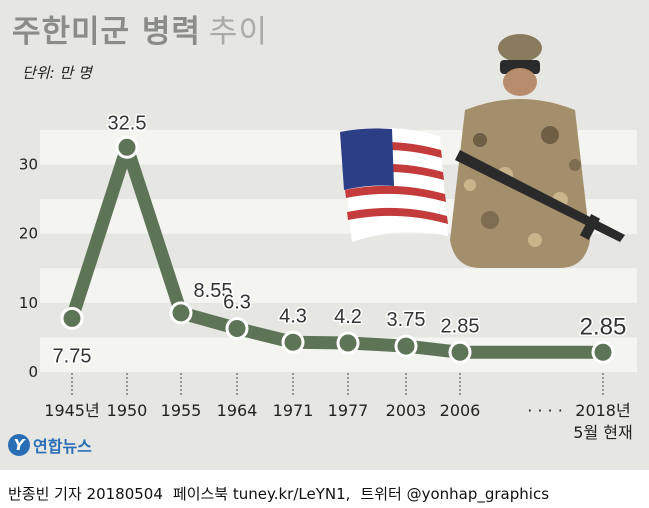  I want to click on x-axis-label: 2018년, so click(602, 410).